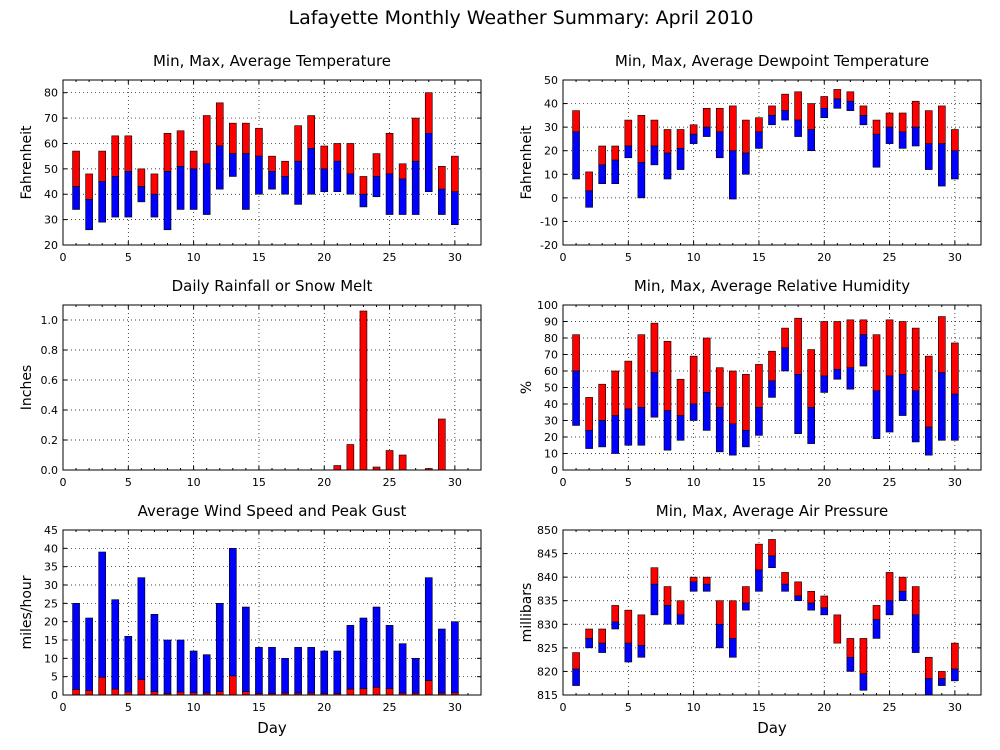  I want to click on y-tick-label: 90, so click(551, 322).